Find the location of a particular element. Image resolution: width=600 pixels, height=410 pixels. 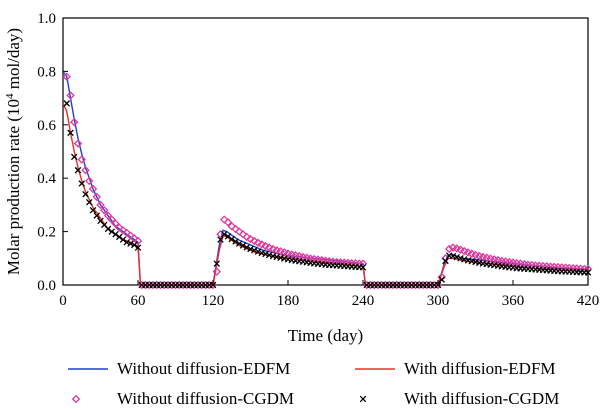

x-tick-label: 60 is located at coordinates (138, 301).